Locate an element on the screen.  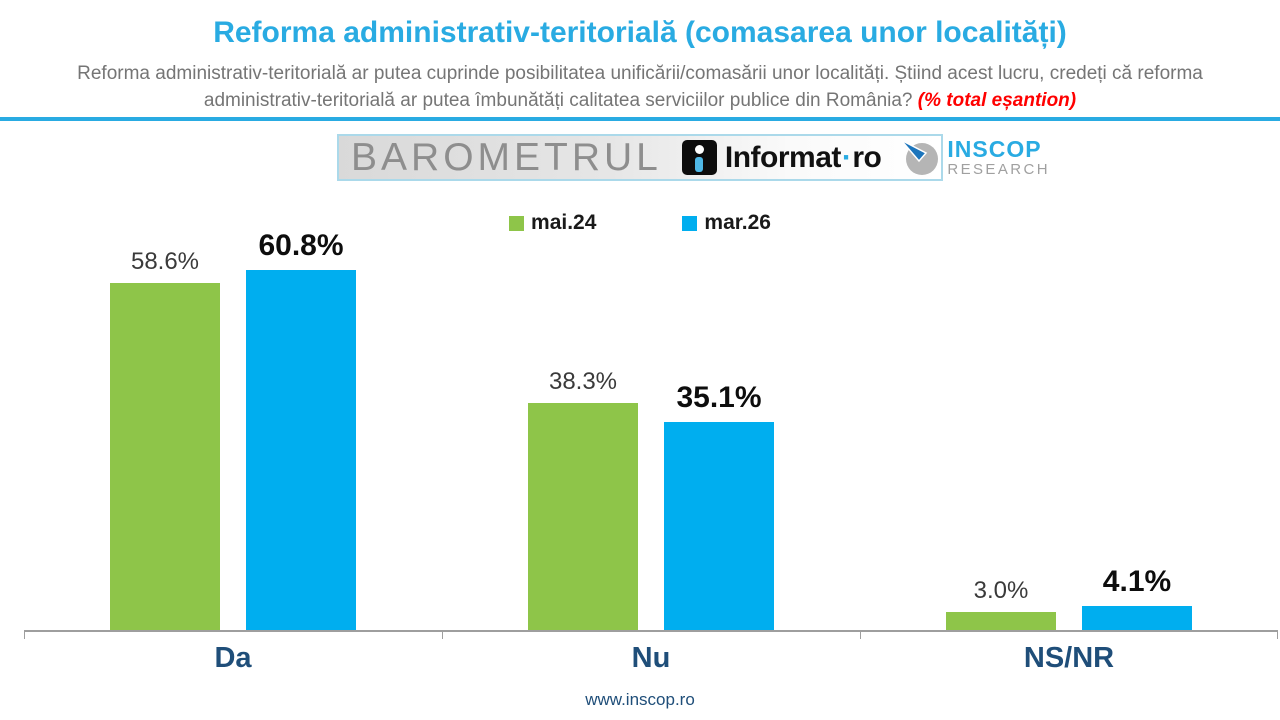
bar-mai.24-NS/NR is located at coordinates (1001, 621).